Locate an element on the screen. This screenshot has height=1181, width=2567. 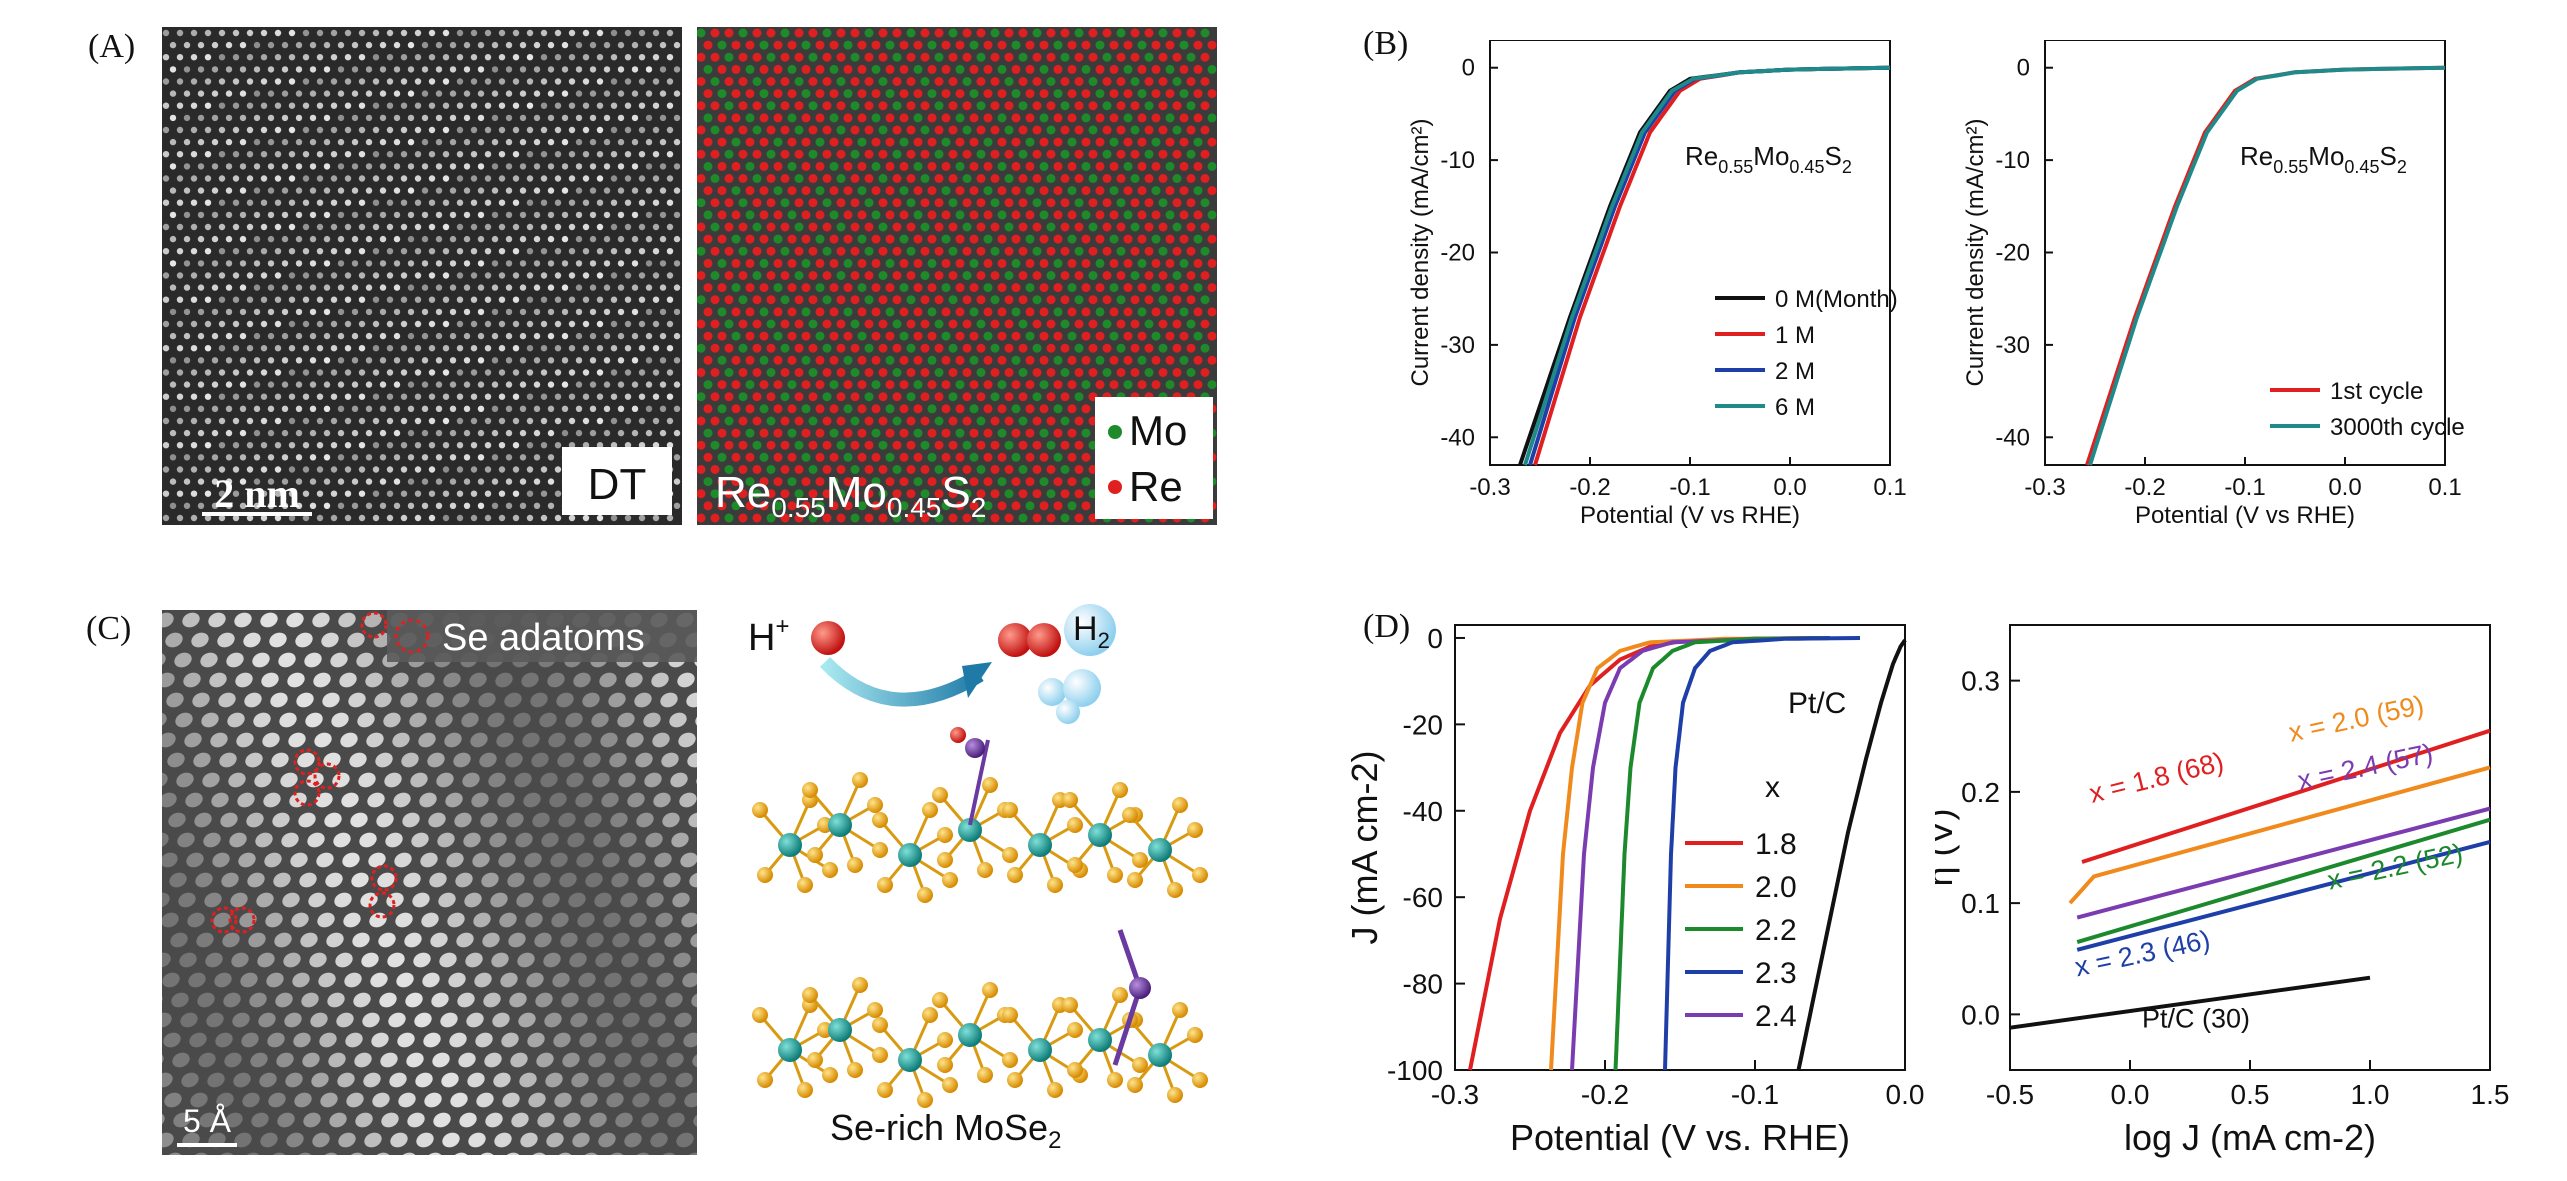
x-tick-label: -0.2 is located at coordinates (1605, 1094).